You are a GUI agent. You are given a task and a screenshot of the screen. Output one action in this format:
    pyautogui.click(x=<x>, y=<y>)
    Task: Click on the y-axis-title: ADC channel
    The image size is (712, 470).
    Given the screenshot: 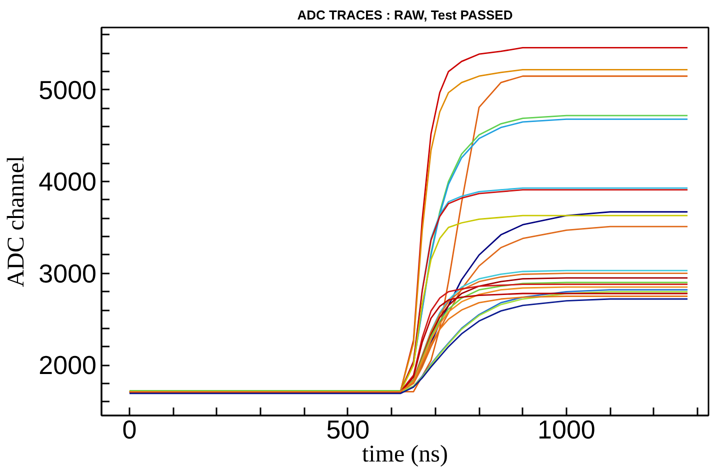 What is the action you would take?
    pyautogui.click(x=17, y=222)
    